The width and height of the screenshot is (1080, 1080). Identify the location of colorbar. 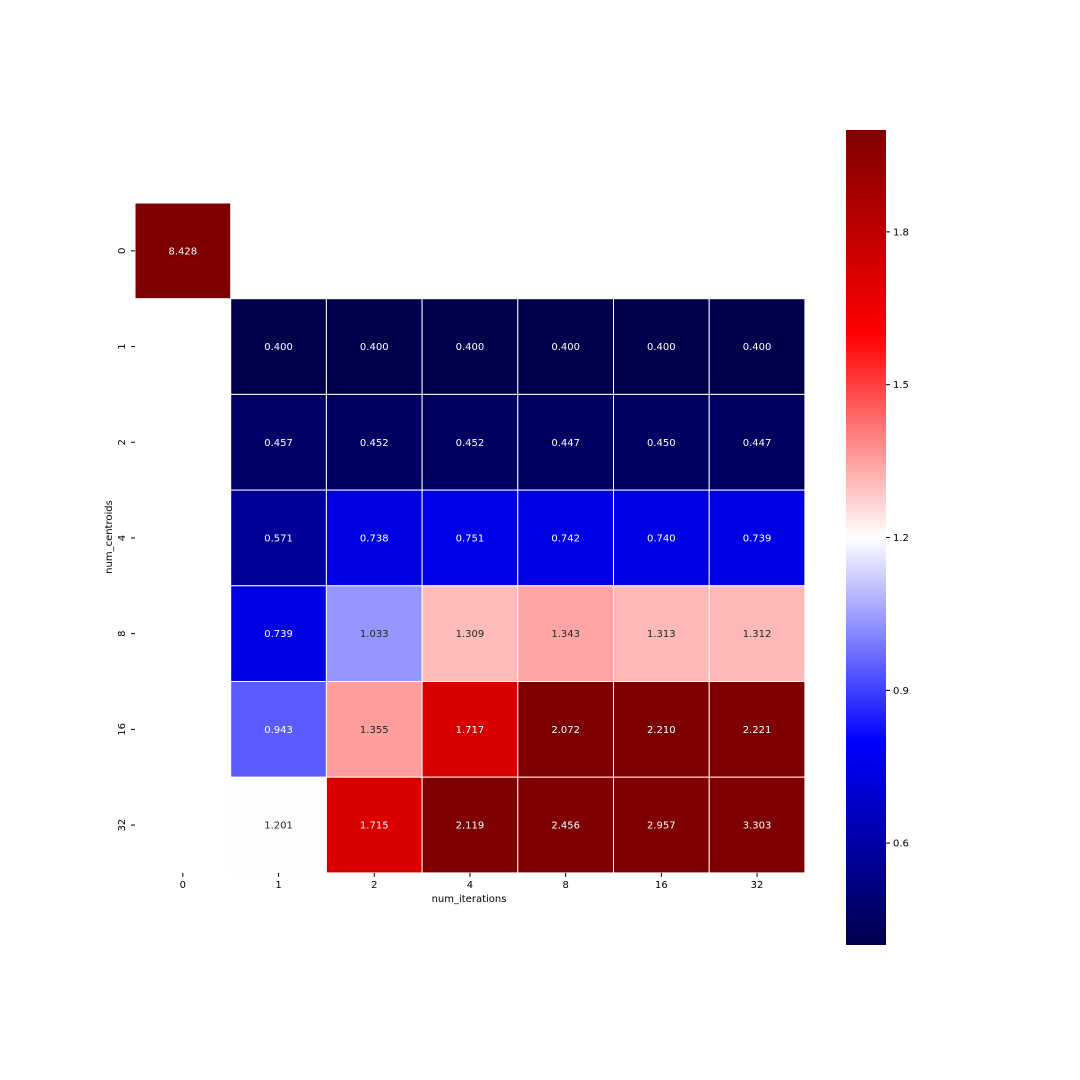
(866, 537).